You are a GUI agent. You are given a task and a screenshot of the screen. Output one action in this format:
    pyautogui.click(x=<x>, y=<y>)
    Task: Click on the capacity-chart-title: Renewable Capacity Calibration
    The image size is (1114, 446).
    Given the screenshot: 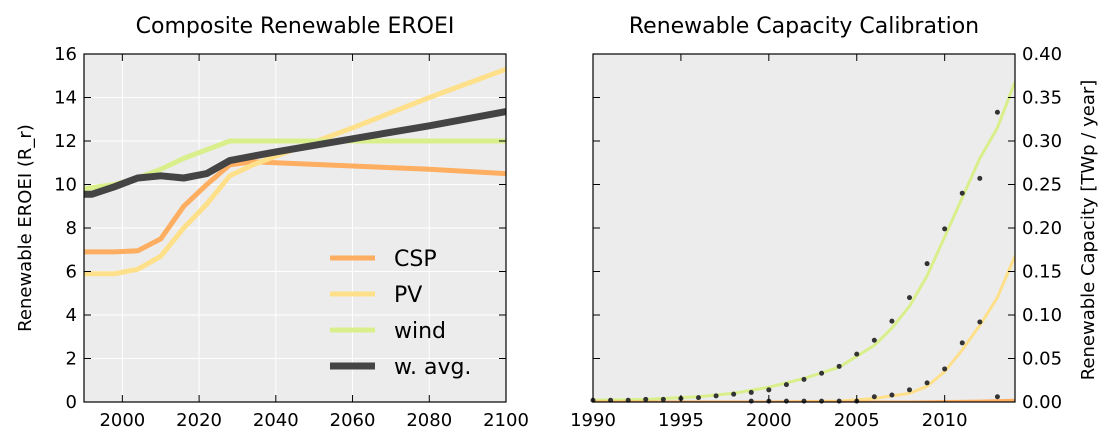 What is the action you would take?
    pyautogui.click(x=804, y=26)
    